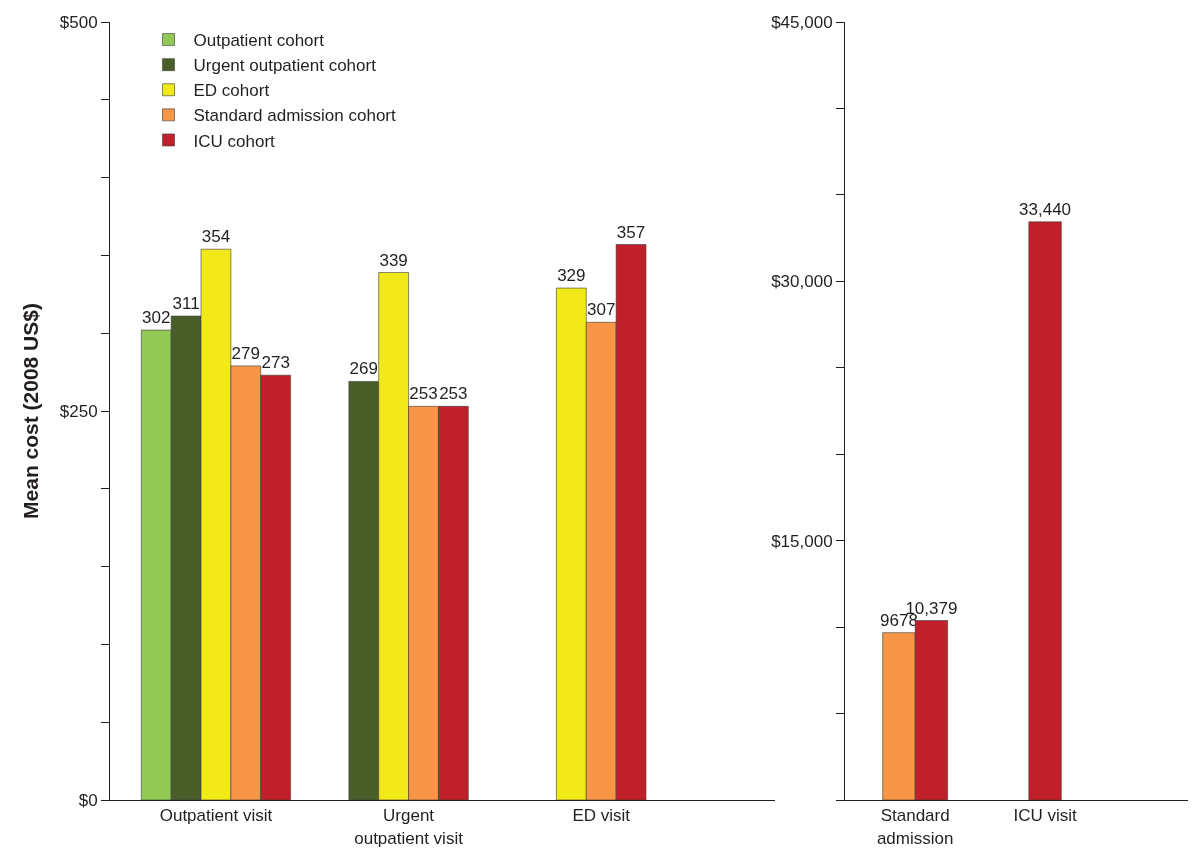 This screenshot has width=1193, height=858. Describe the element at coordinates (275, 363) in the screenshot. I see `data-label: 273` at that location.